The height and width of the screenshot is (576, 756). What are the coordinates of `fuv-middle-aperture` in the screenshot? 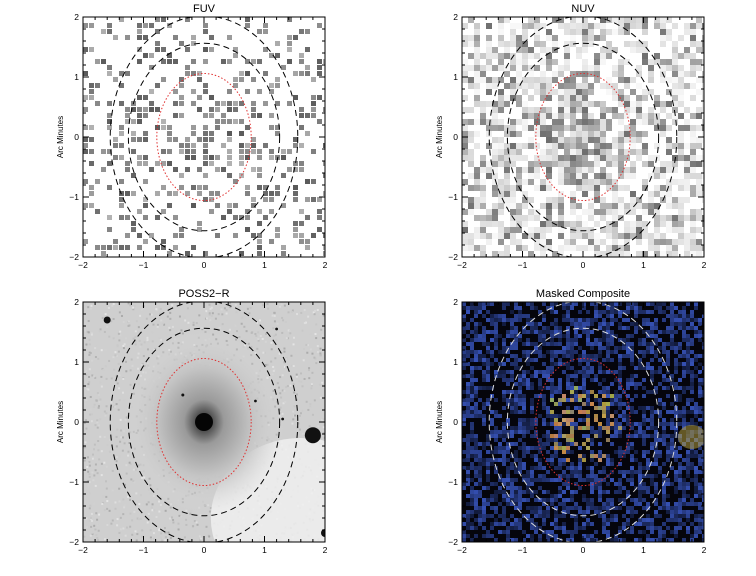 It's located at (204, 137).